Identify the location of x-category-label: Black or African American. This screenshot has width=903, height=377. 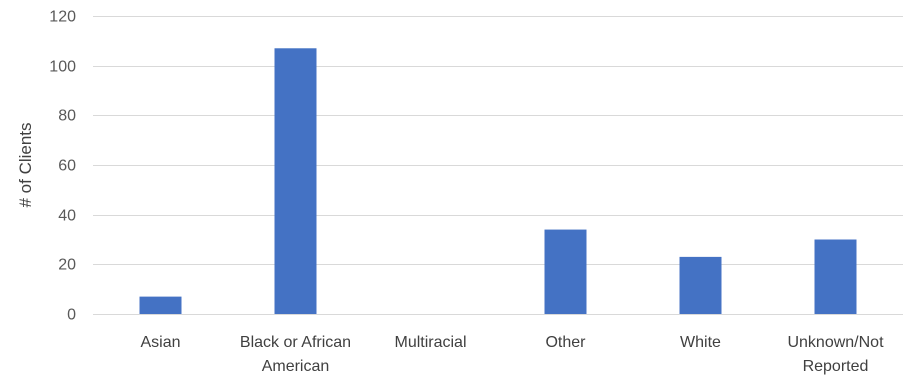
(295, 354).